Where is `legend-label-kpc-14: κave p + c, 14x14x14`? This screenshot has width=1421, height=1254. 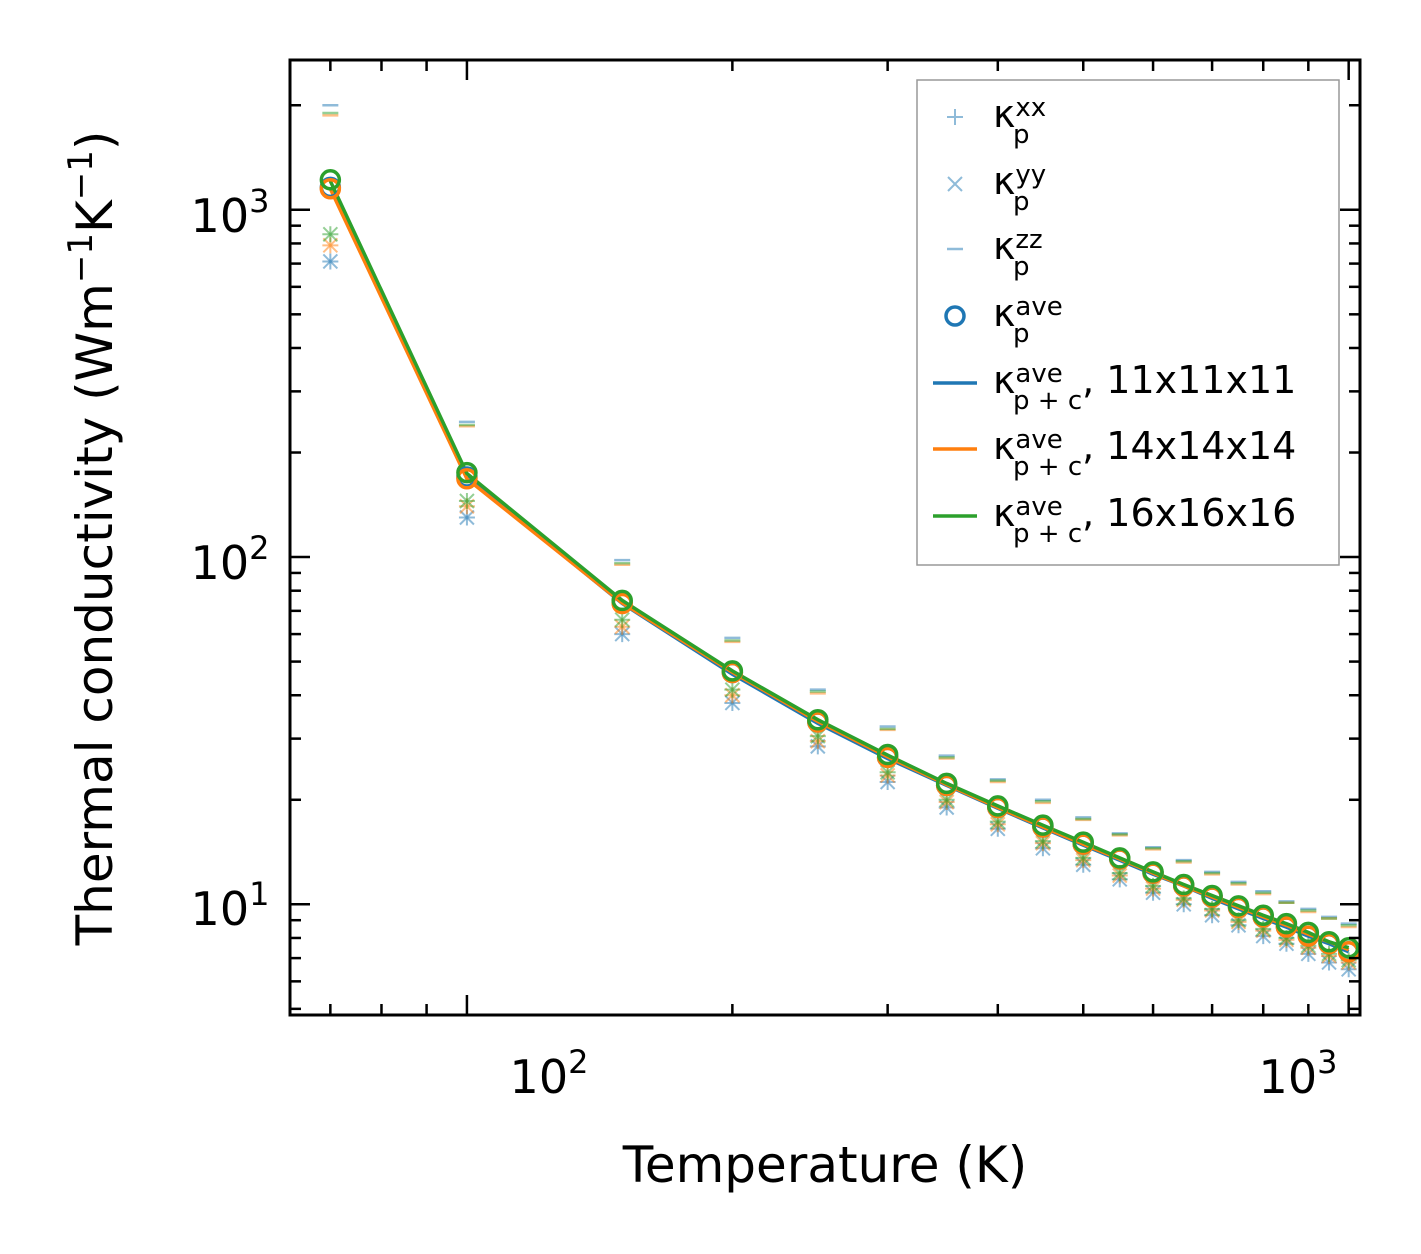 legend-label-kpc-14: κave p + c, 14x14x14 is located at coordinates (1144, 453).